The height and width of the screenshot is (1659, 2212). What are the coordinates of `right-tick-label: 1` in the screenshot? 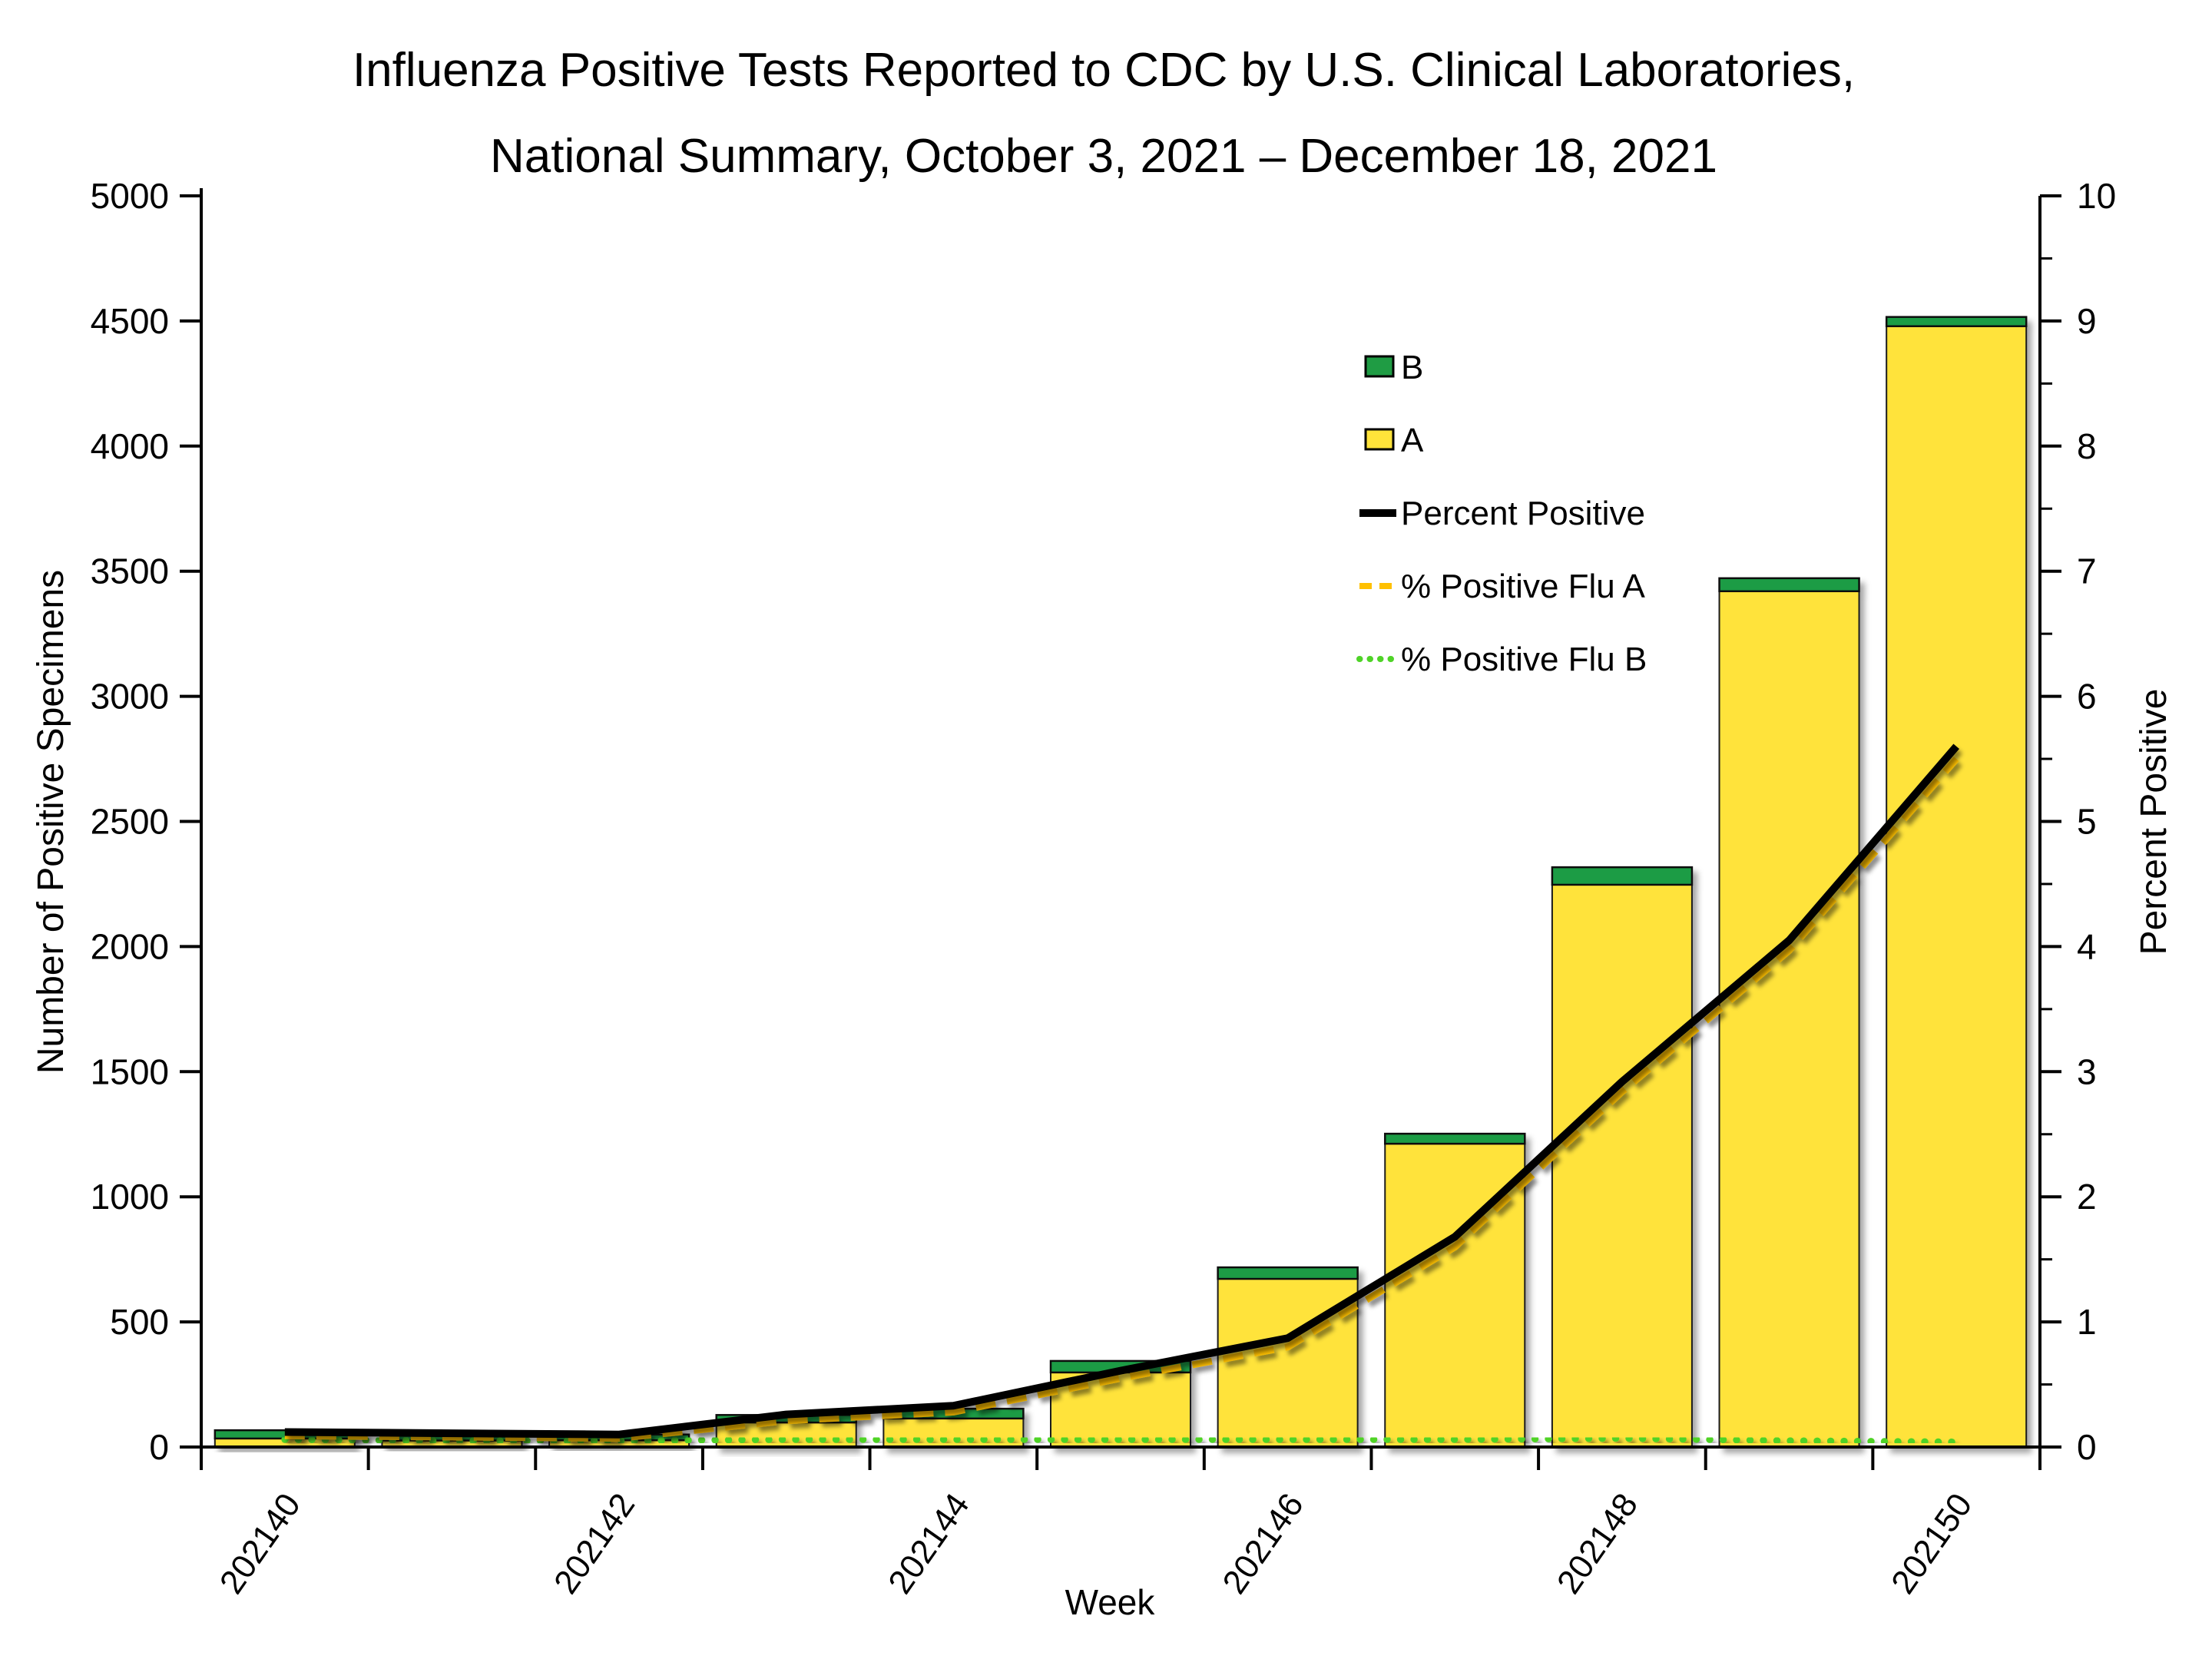 It's located at (2087, 1322).